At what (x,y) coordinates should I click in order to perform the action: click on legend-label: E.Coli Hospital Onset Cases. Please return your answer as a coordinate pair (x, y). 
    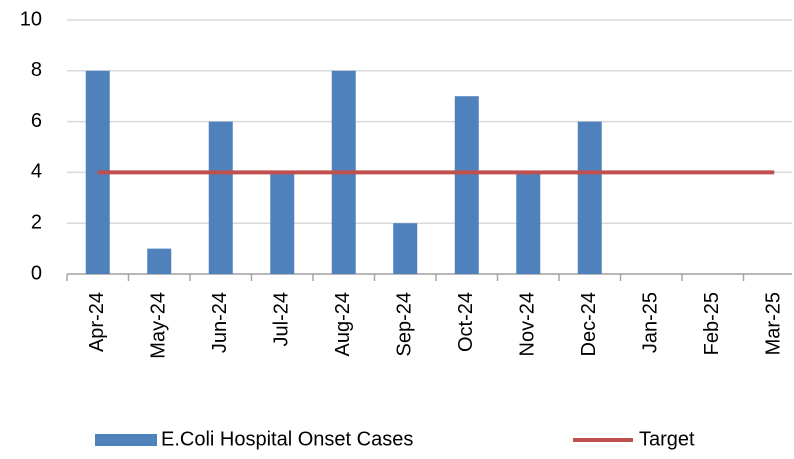
    Looking at the image, I should click on (287, 439).